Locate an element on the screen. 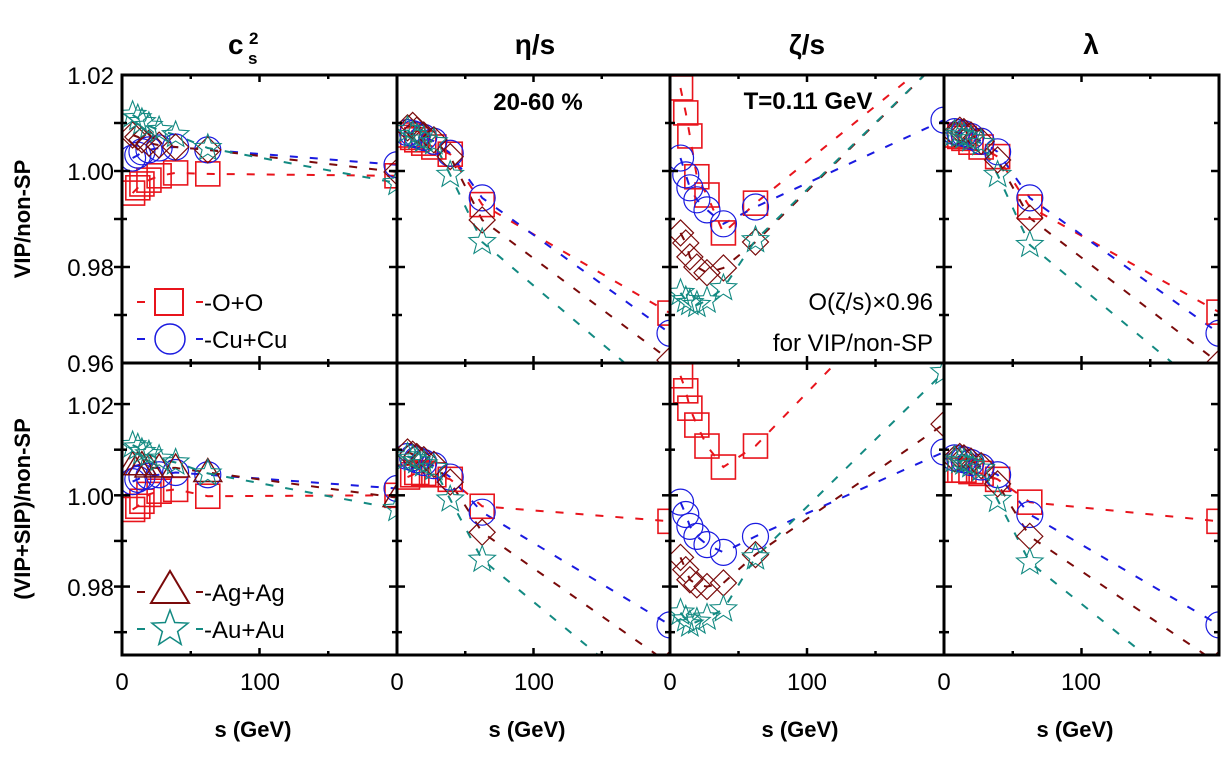 The height and width of the screenshot is (766, 1227). column-title-cs2-sub: s is located at coordinates (252, 58).